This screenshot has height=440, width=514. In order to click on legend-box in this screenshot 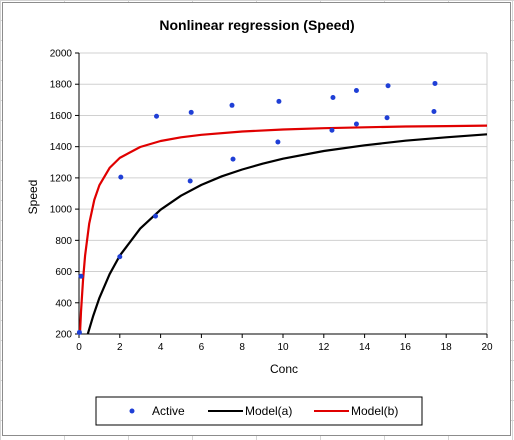, I will do `click(259, 411)`.